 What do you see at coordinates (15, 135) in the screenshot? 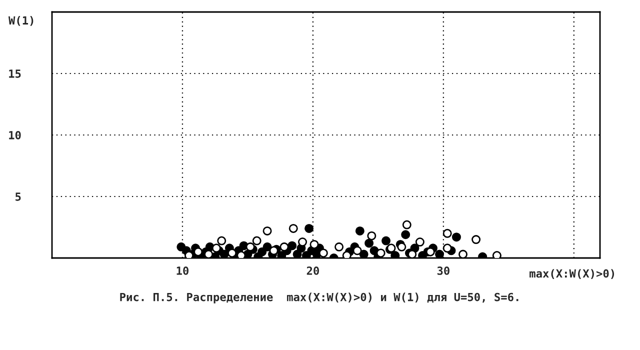
I see `y-tick-label: 10` at bounding box center [15, 135].